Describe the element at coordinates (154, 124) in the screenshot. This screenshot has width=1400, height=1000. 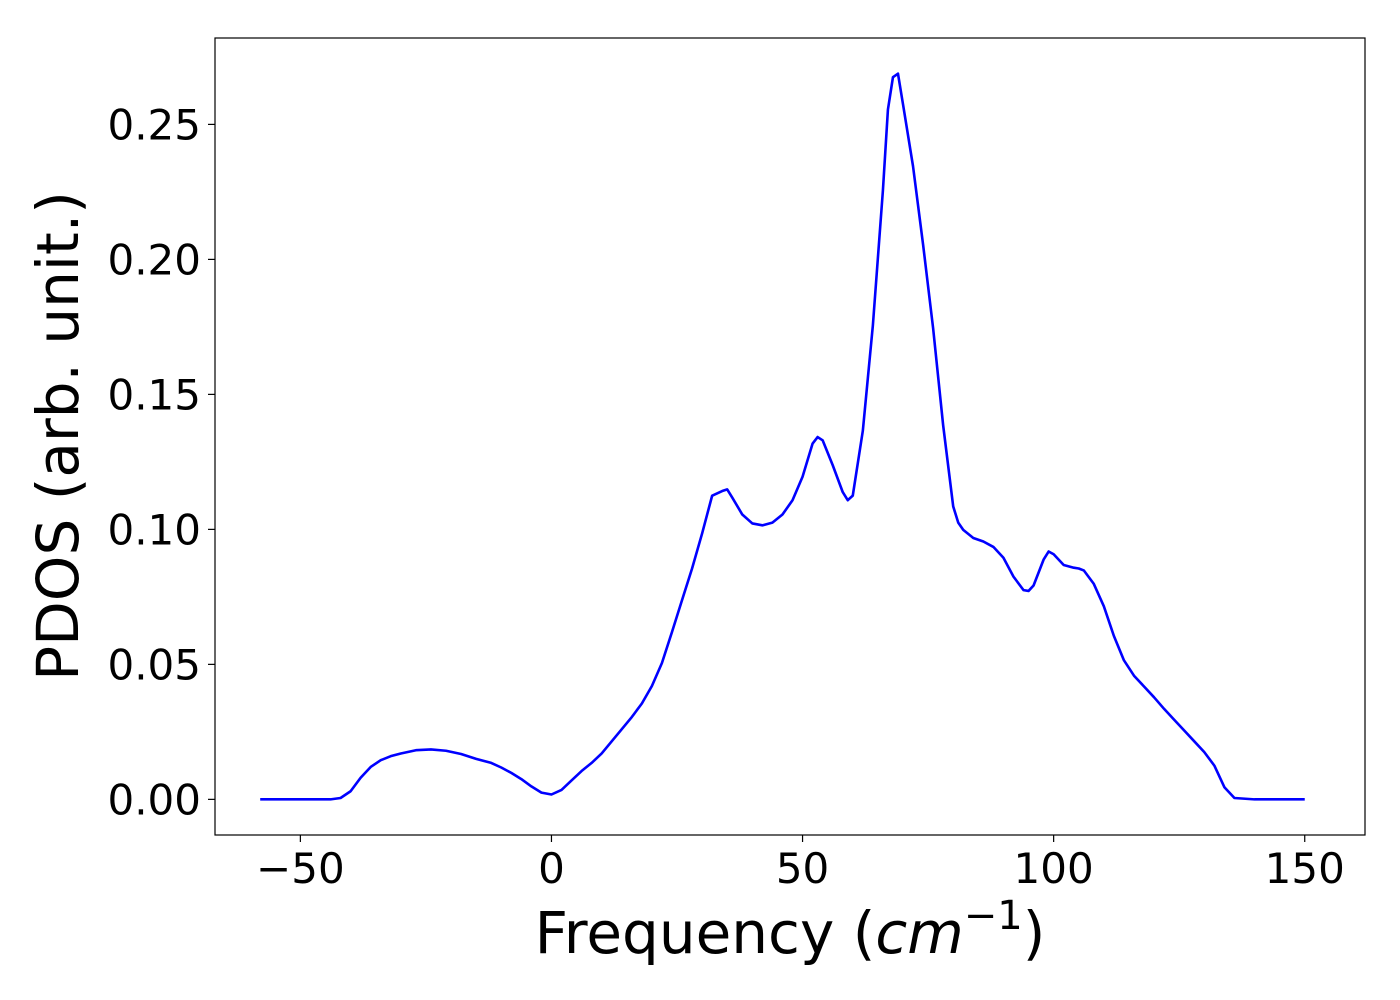
I see `y-tick-label: 0.25` at that location.